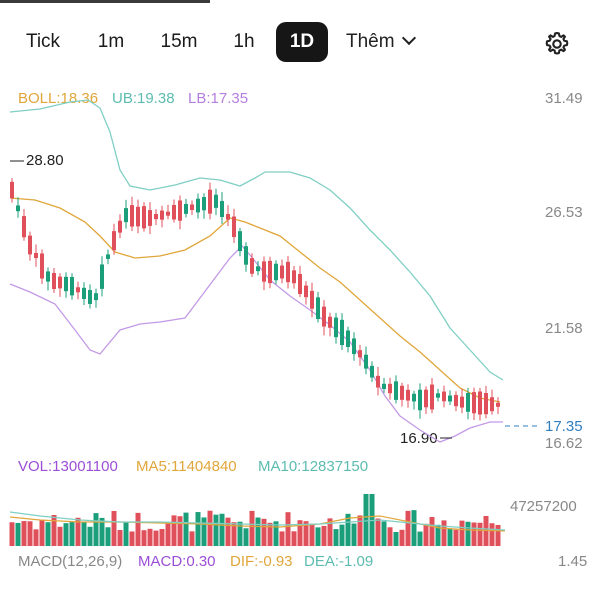  What do you see at coordinates (177, 561) in the screenshot?
I see `macd-label: MACD:0.30` at bounding box center [177, 561].